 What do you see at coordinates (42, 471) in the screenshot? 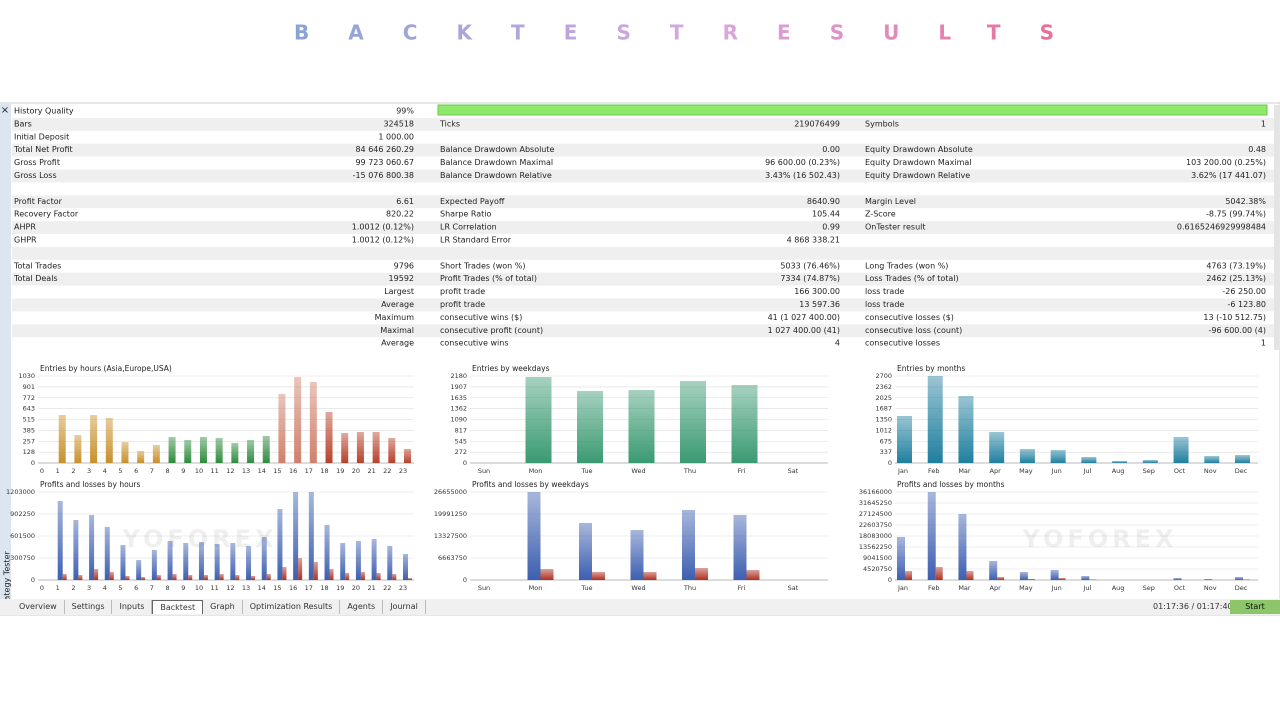
I see `x-tick-label: 0` at bounding box center [42, 471].